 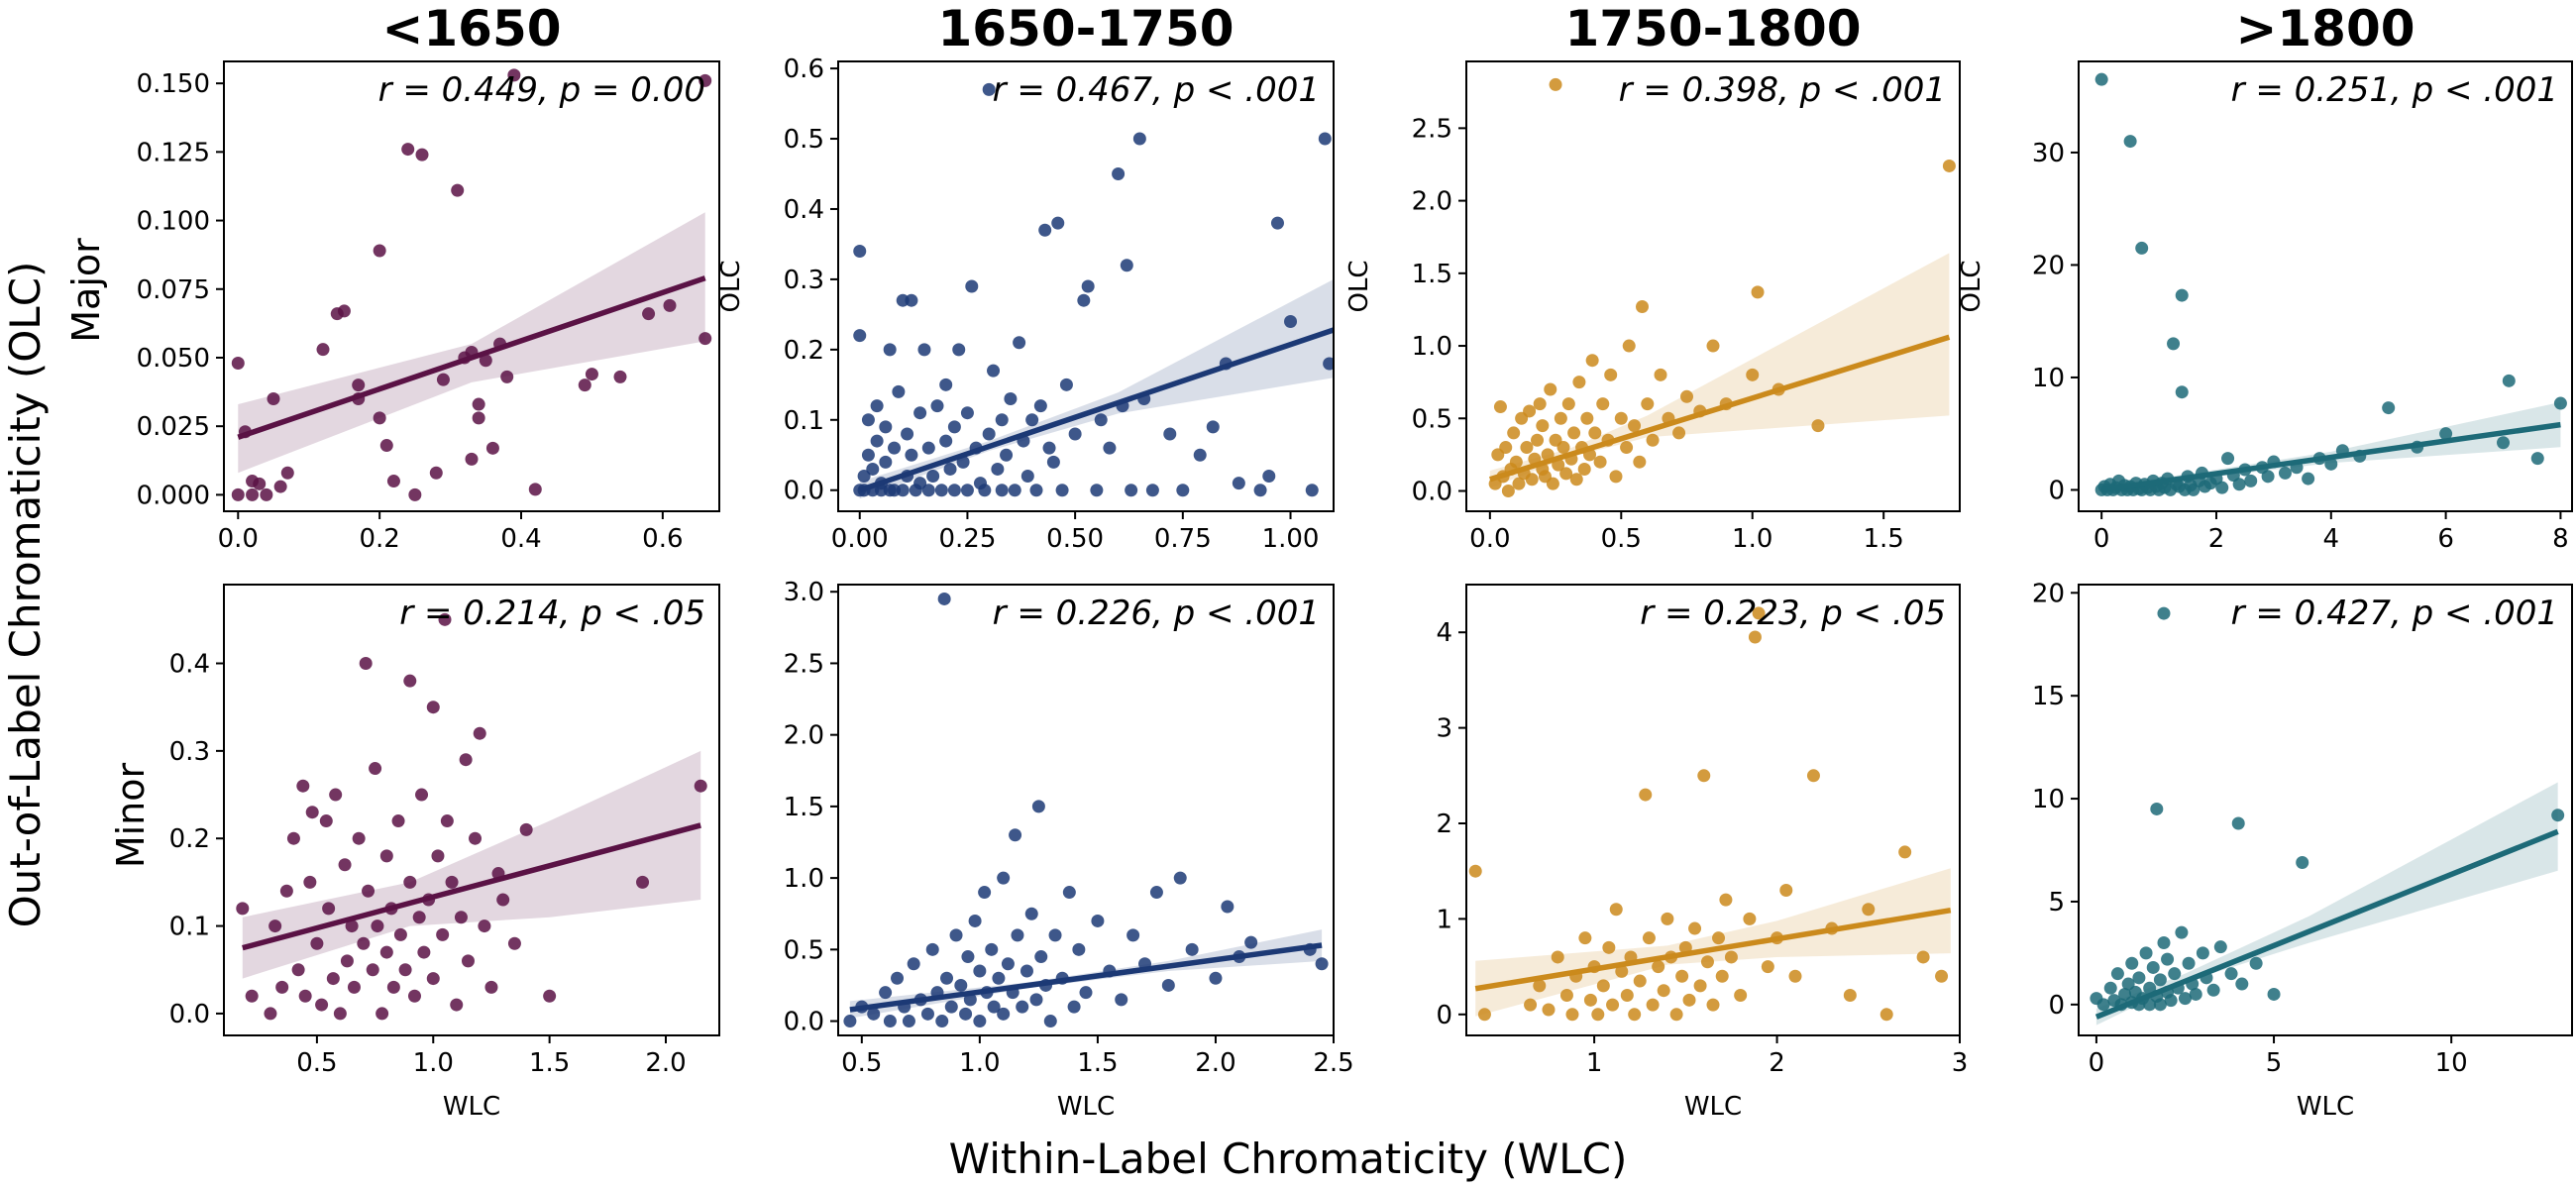 I want to click on x-tick-label: 0.4, so click(x=520, y=539).